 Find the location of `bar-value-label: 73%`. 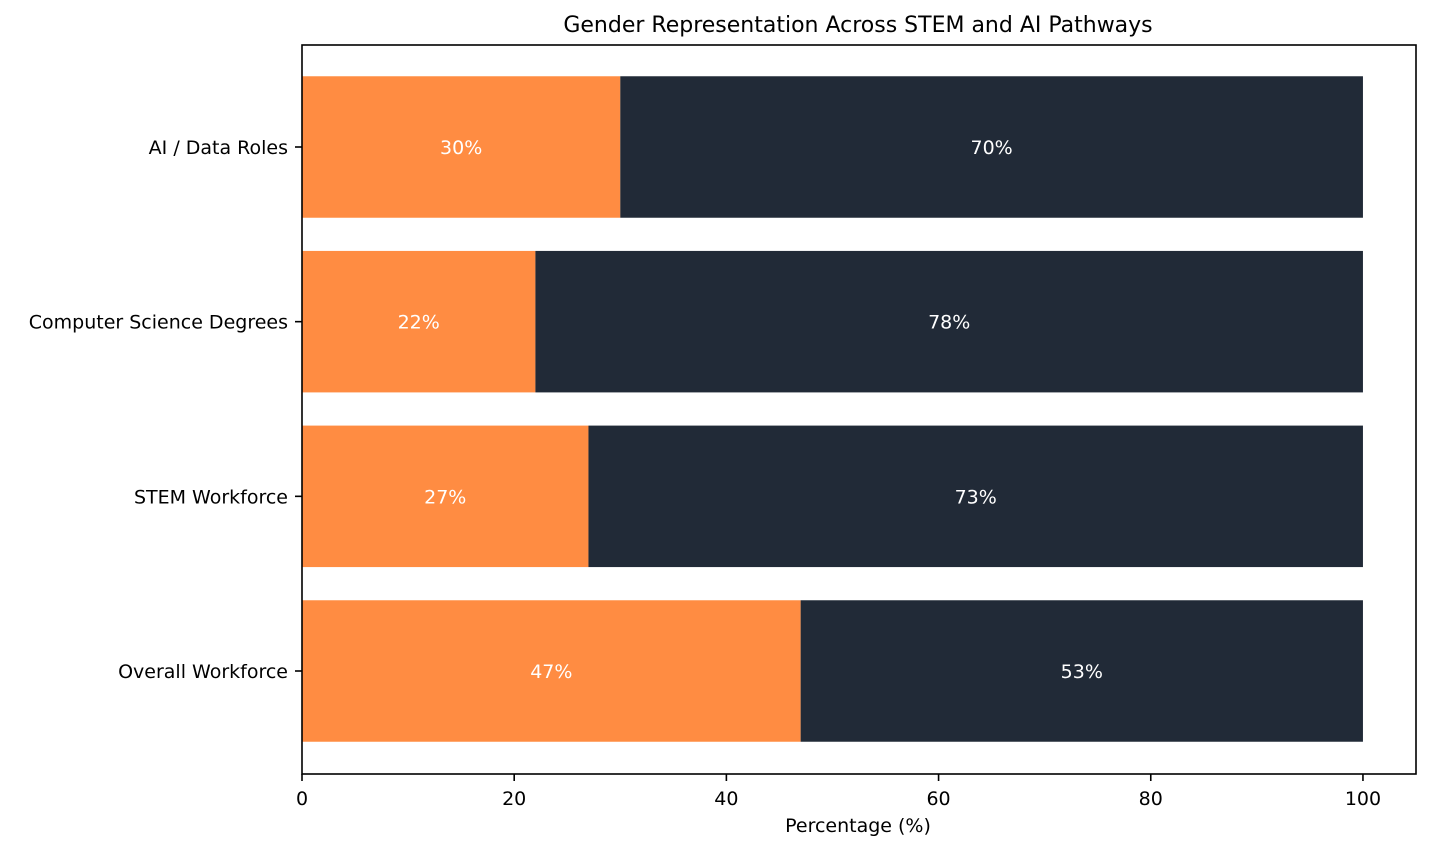

bar-value-label: 73% is located at coordinates (976, 497).